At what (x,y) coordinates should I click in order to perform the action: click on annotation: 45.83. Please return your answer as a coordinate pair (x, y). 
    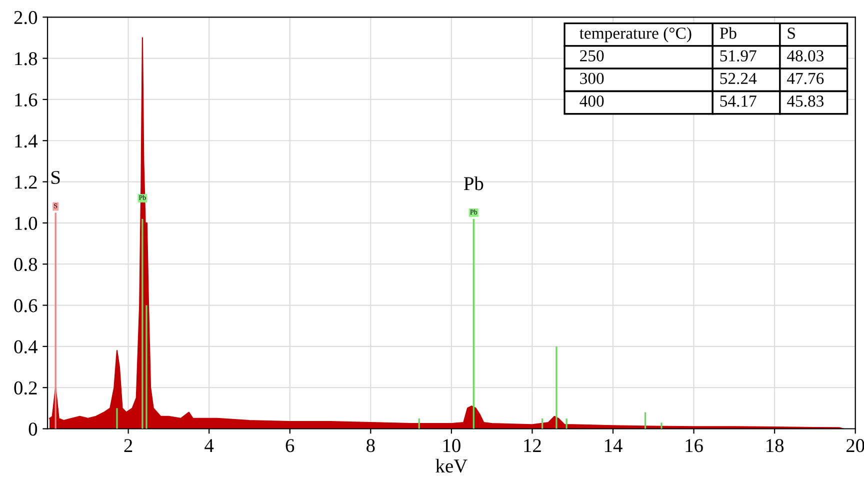
    Looking at the image, I should click on (805, 101).